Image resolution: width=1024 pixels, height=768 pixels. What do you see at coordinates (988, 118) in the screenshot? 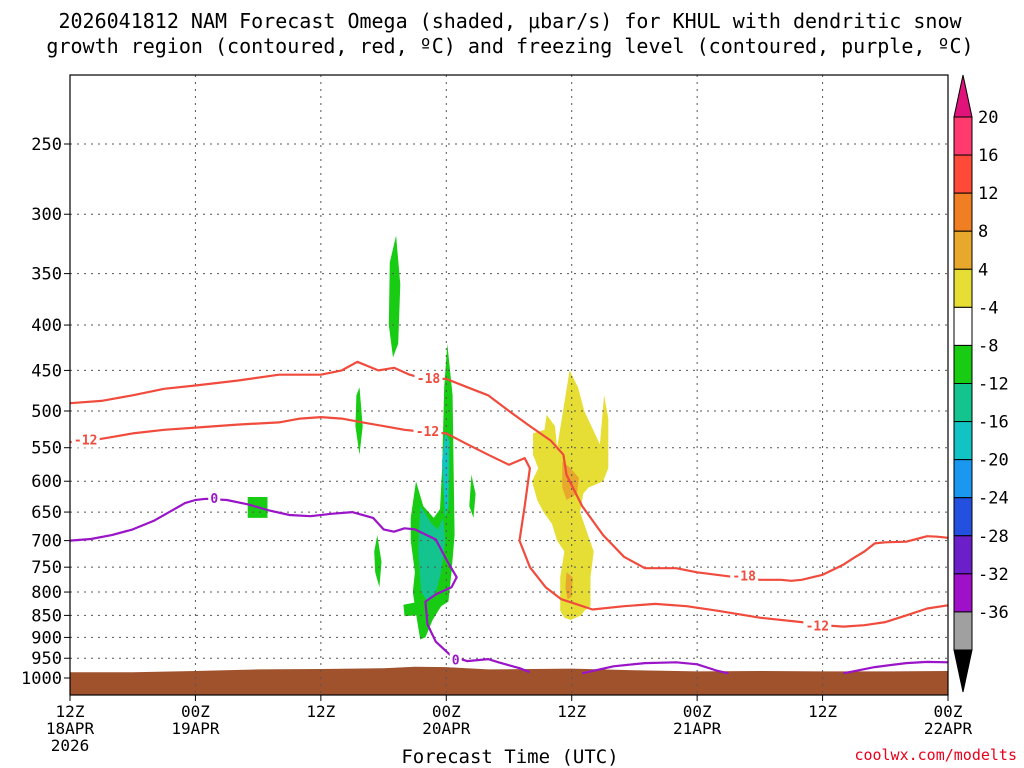
I see `colorbar-label-0: 20` at bounding box center [988, 118].